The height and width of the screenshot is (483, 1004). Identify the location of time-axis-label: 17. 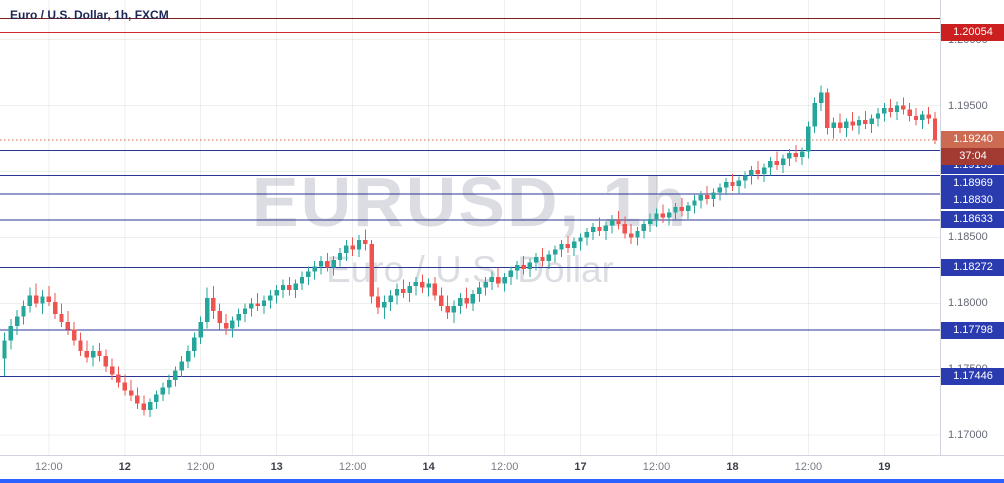
(580, 467).